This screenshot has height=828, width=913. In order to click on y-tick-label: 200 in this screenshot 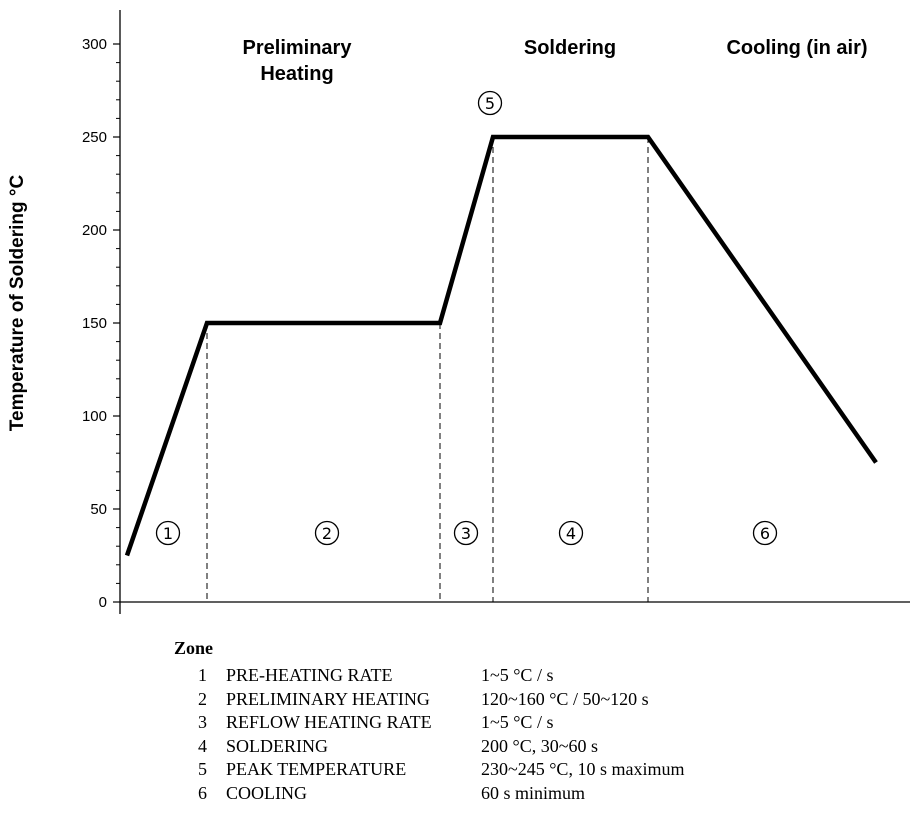, I will do `click(94, 230)`.